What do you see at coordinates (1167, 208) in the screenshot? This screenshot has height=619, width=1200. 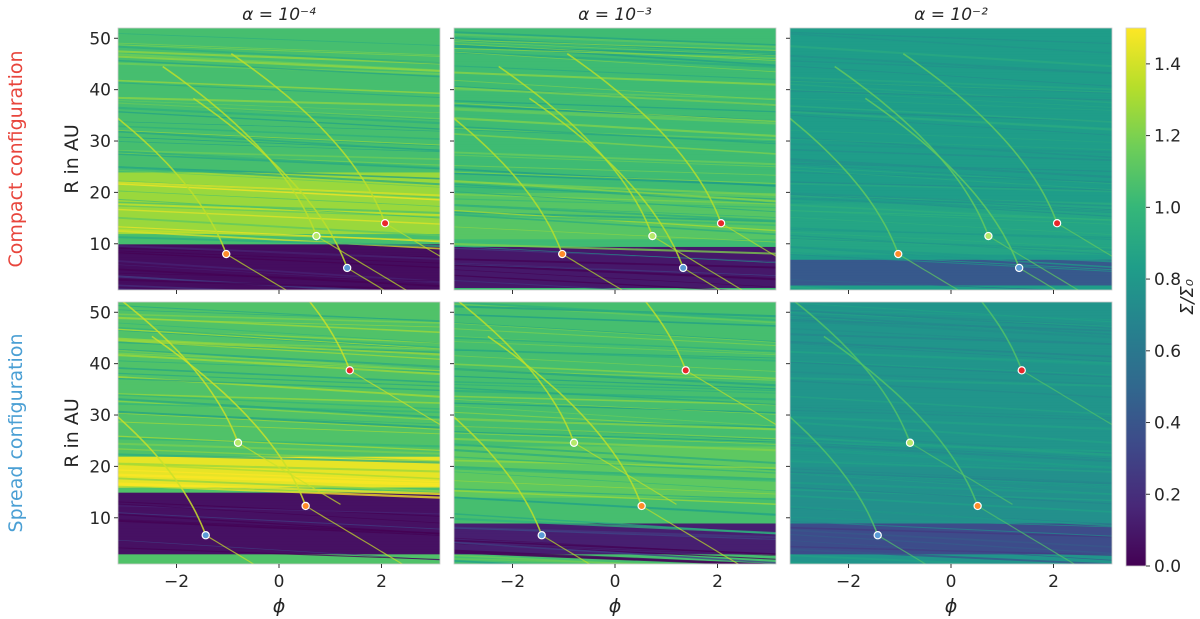 I see `colorbar-tick-label: 1.0` at bounding box center [1167, 208].